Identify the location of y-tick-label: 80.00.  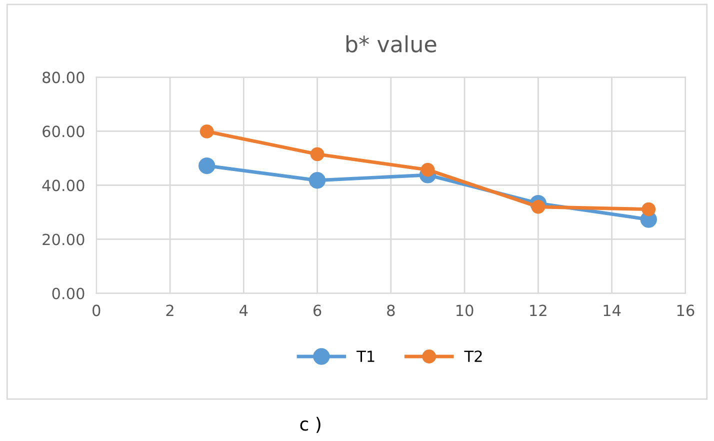
(63, 78).